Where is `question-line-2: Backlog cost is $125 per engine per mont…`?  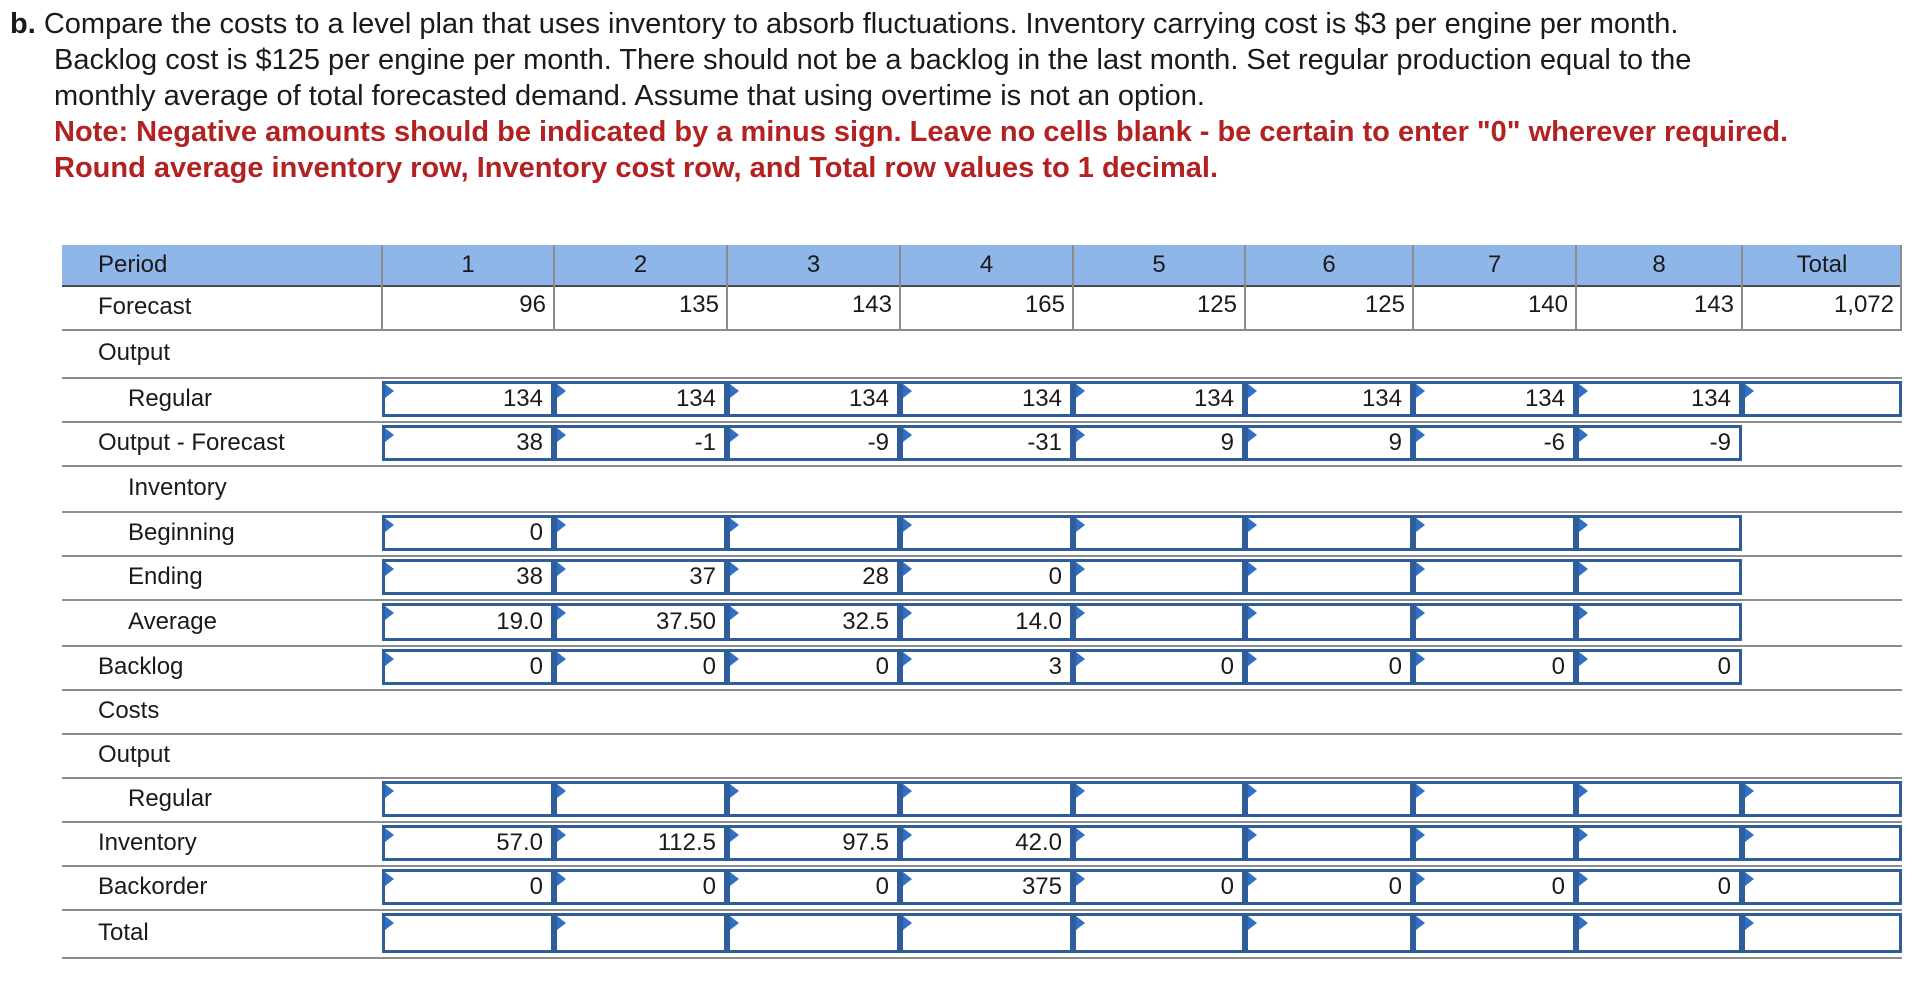
question-line-2: Backlog cost is $125 per engine per mont… is located at coordinates (873, 60).